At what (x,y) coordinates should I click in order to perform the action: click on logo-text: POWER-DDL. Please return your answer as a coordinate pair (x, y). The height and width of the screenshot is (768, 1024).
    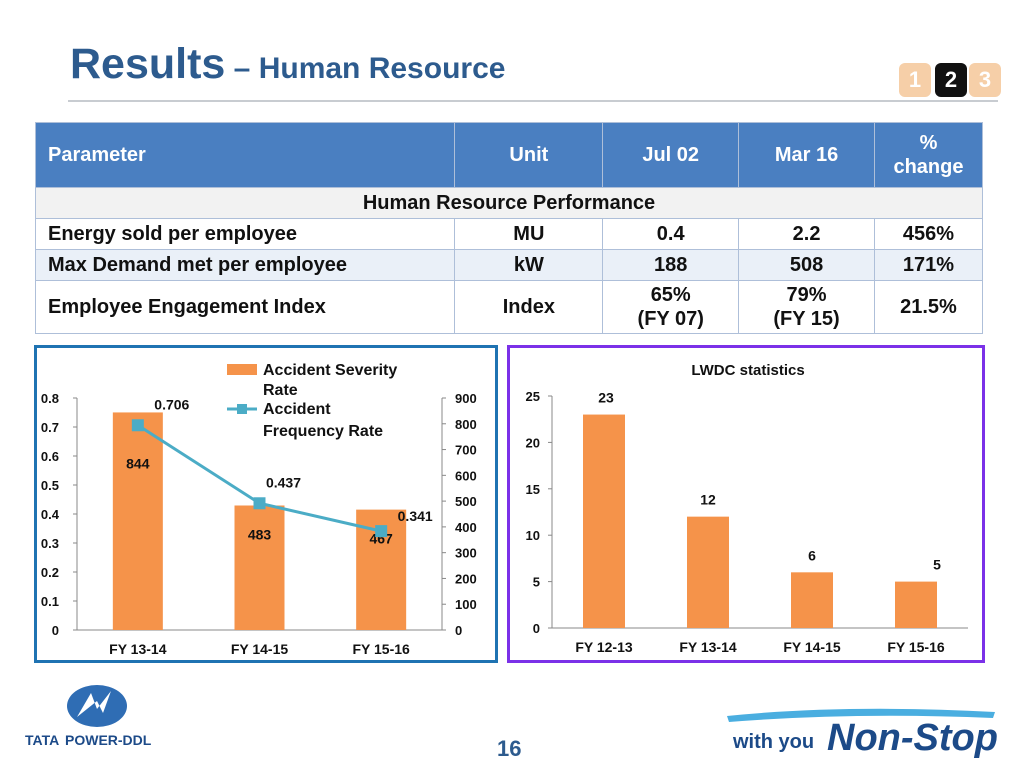
    Looking at the image, I should click on (108, 740).